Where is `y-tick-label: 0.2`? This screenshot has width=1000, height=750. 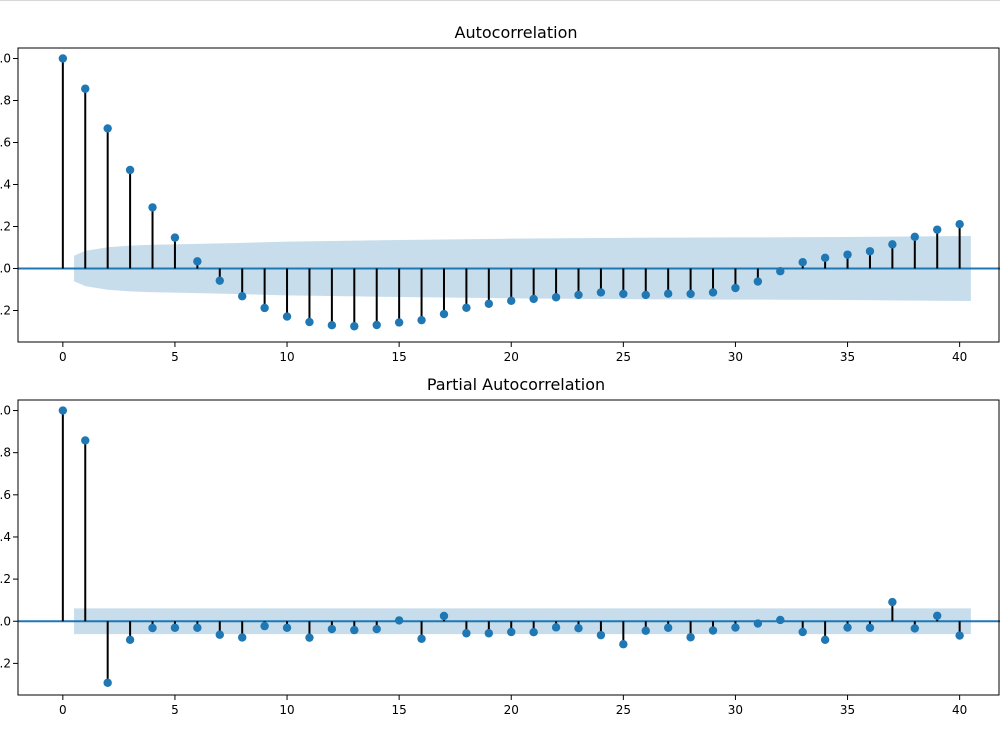 y-tick-label: 0.2 is located at coordinates (5, 579).